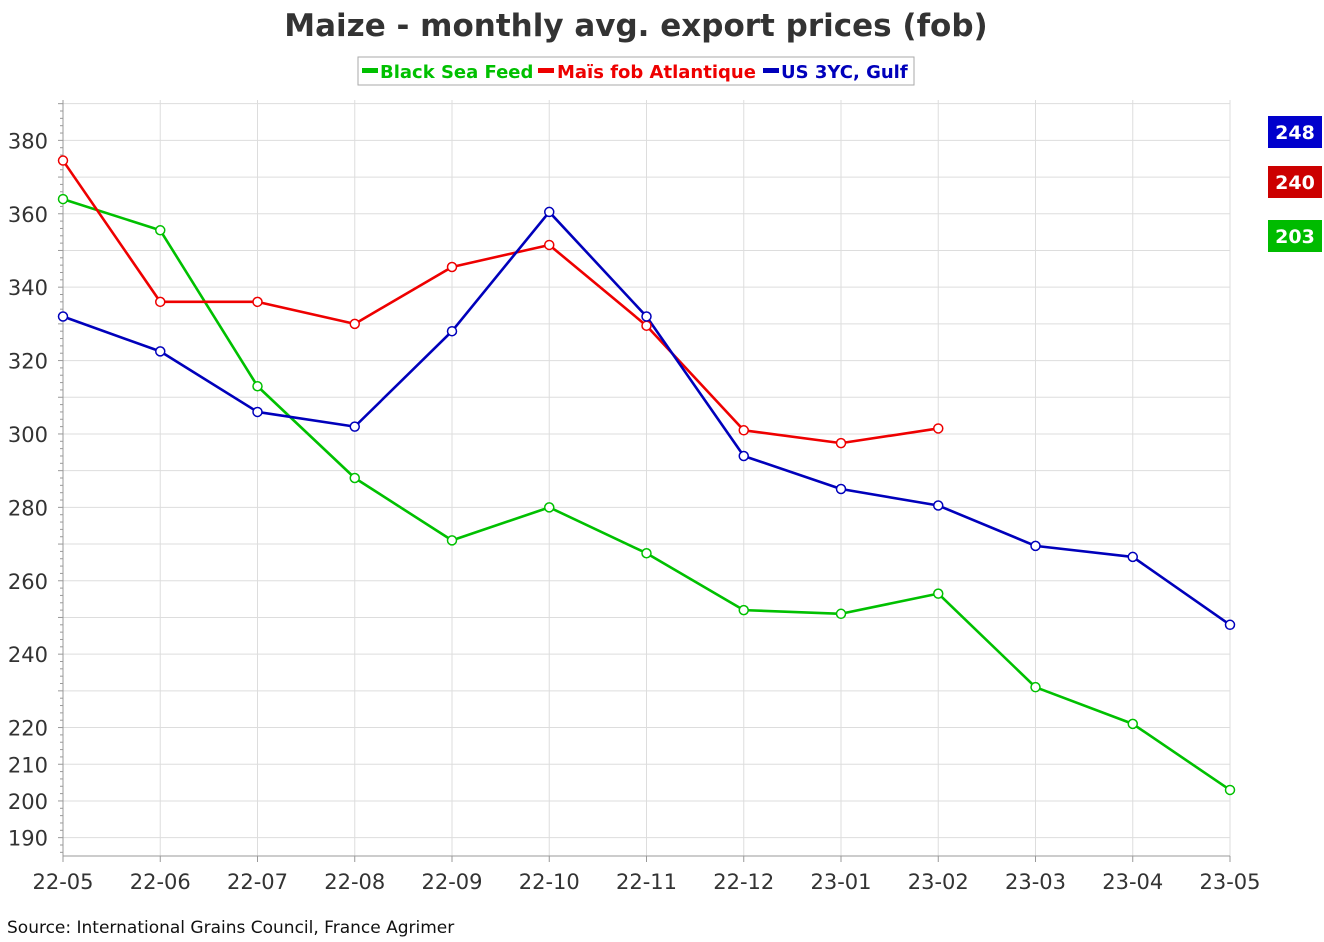 This screenshot has height=942, width=1324. I want to click on badge-mais-fob-atlantique, so click(1295, 182).